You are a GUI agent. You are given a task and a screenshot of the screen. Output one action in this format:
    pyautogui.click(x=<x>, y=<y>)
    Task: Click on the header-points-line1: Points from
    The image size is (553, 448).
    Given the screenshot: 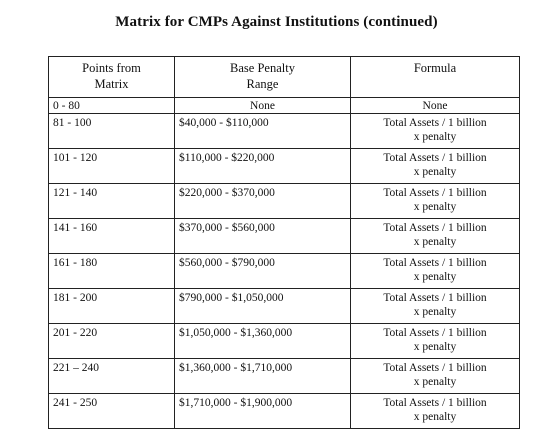 What is the action you would take?
    pyautogui.click(x=111, y=68)
    